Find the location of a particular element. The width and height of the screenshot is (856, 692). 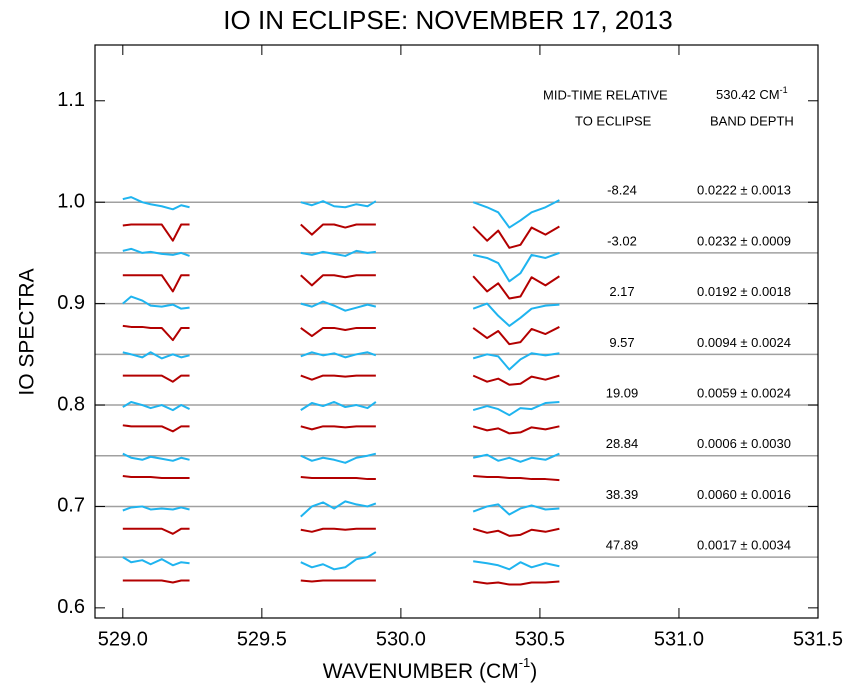

y-tick-label: 0.9 is located at coordinates (71, 303).